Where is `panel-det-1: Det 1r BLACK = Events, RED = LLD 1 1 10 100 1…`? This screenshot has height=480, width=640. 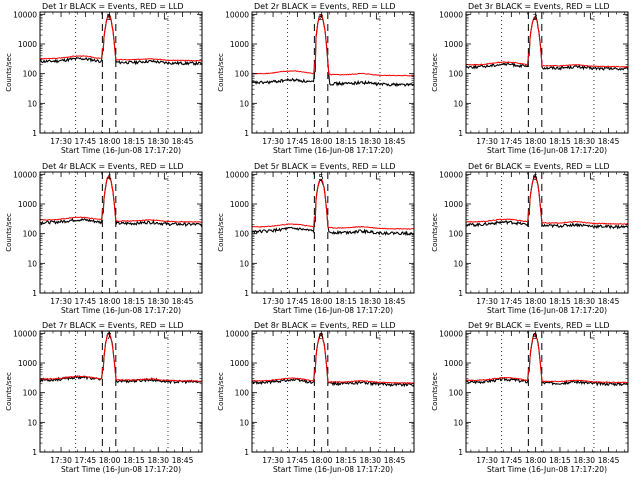
panel-det-1: Det 1r BLACK = Events, RED = LLD 1 1 10 100 1… is located at coordinates (104, 78).